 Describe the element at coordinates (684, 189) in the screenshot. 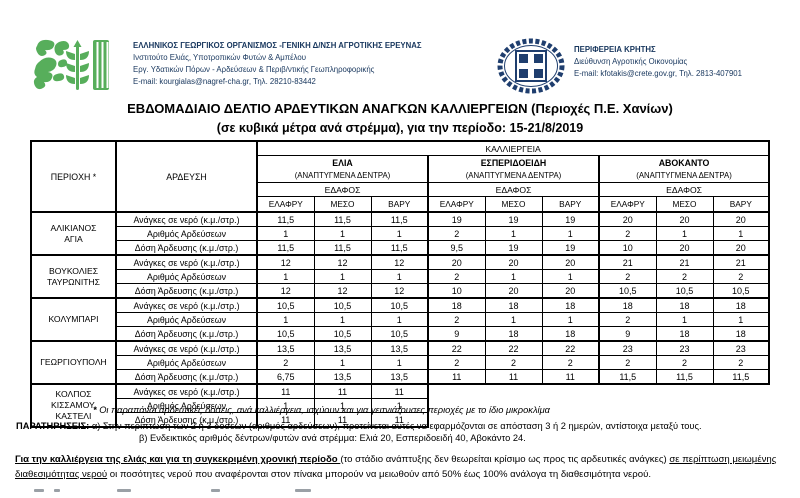

I see `soil-header-3: ΕΔΑΦΟΣ` at that location.